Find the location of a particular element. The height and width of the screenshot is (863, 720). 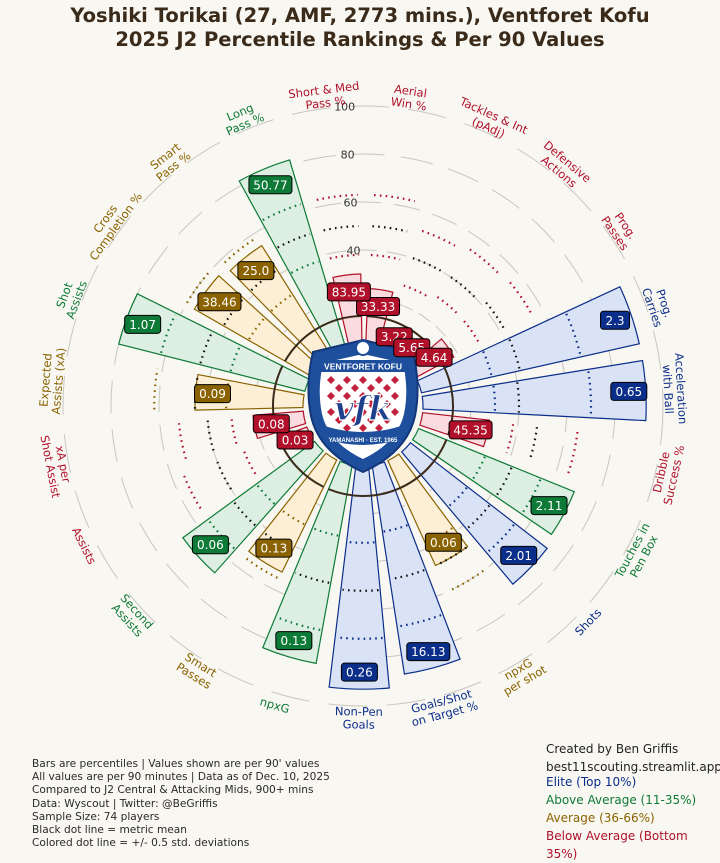

metric-label-22: Short & MedPass % is located at coordinates (325, 97).